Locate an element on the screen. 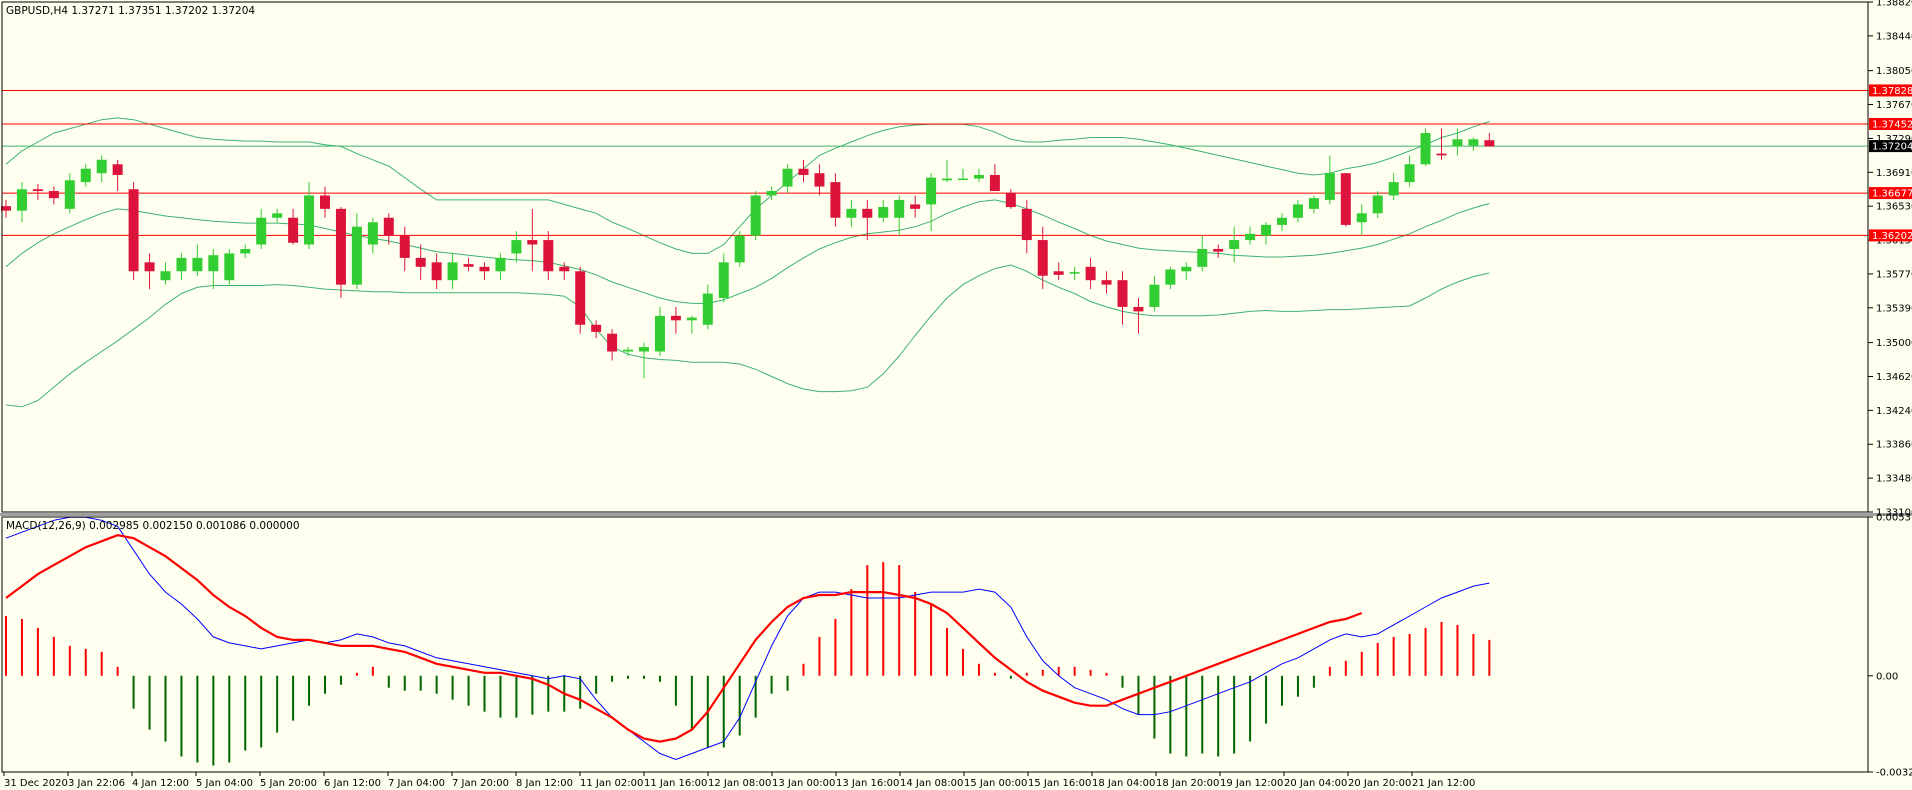 This screenshot has height=790, width=1912. time-tick-label: 6 Jan 12:00 is located at coordinates (352, 783).